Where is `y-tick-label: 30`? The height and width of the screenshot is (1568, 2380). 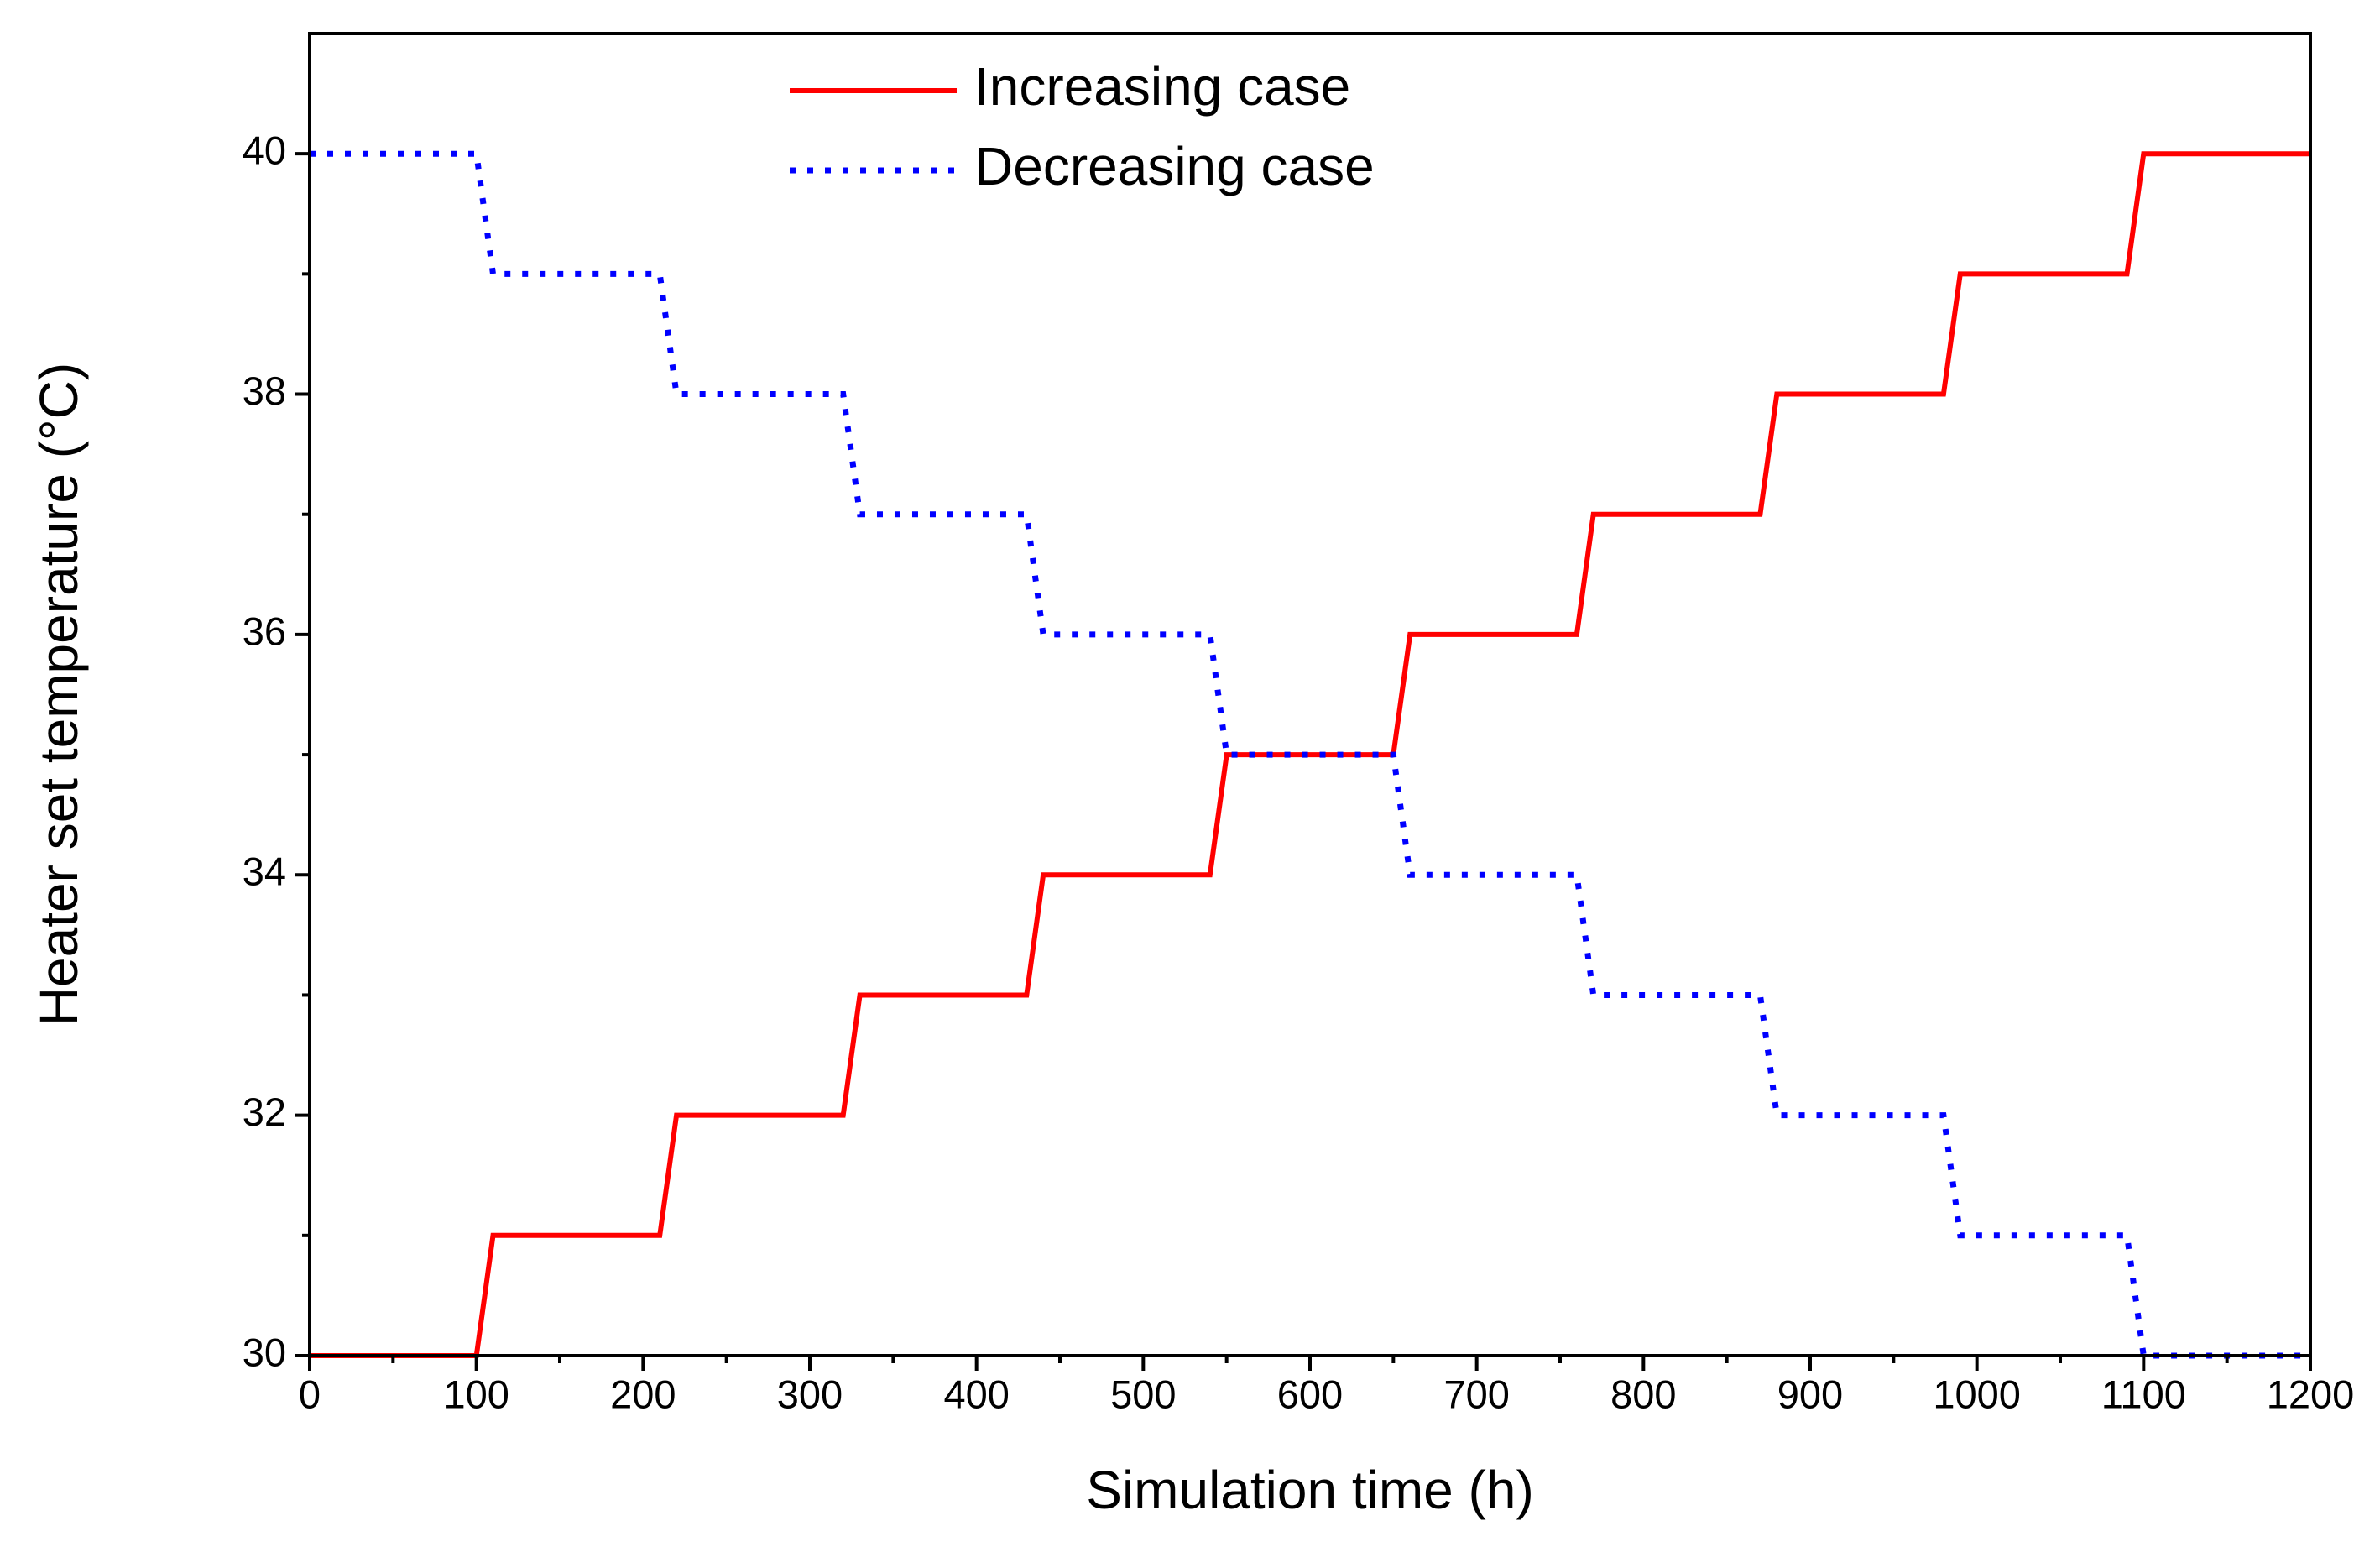 y-tick-label: 30 is located at coordinates (264, 1352).